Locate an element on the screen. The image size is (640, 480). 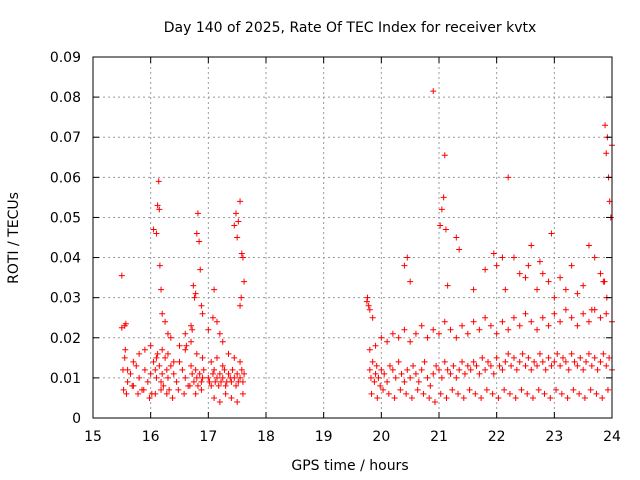
y-tick-label: 0.06 is located at coordinates (65, 178).